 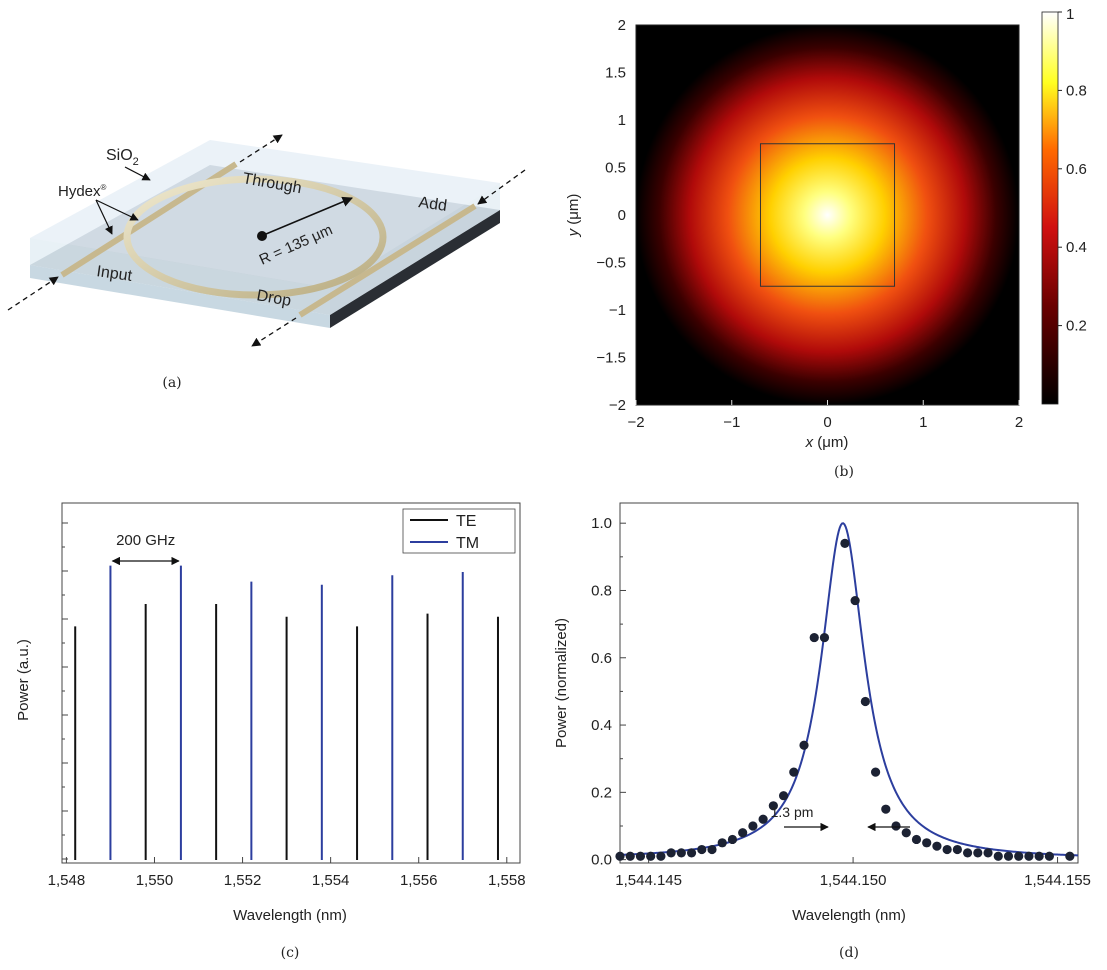 What do you see at coordinates (274, 332) in the screenshot?
I see `drop-arrow` at bounding box center [274, 332].